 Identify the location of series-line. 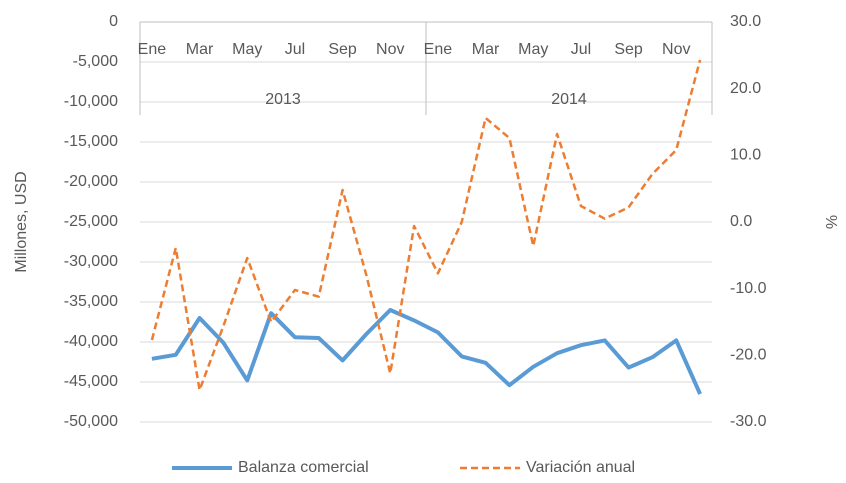
(426, 351).